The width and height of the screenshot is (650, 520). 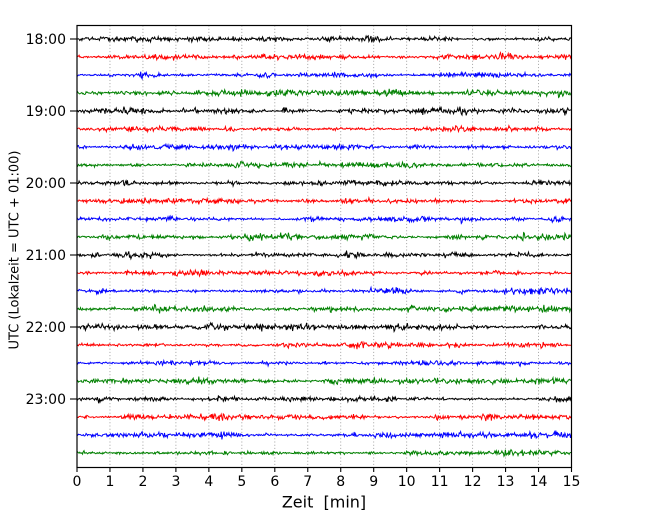 I want to click on y-tick-label-2100: 21:00, so click(x=46, y=256).